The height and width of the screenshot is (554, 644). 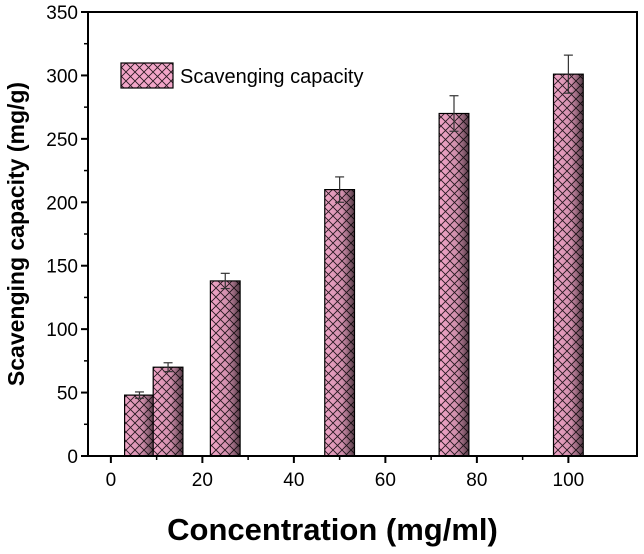 What do you see at coordinates (72, 457) in the screenshot?
I see `y-tick-label: 0` at bounding box center [72, 457].